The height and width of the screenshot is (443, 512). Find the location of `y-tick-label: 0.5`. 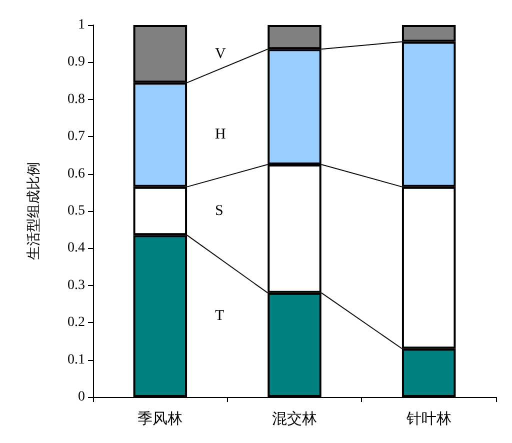

y-tick-label: 0.5 is located at coordinates (76, 211).